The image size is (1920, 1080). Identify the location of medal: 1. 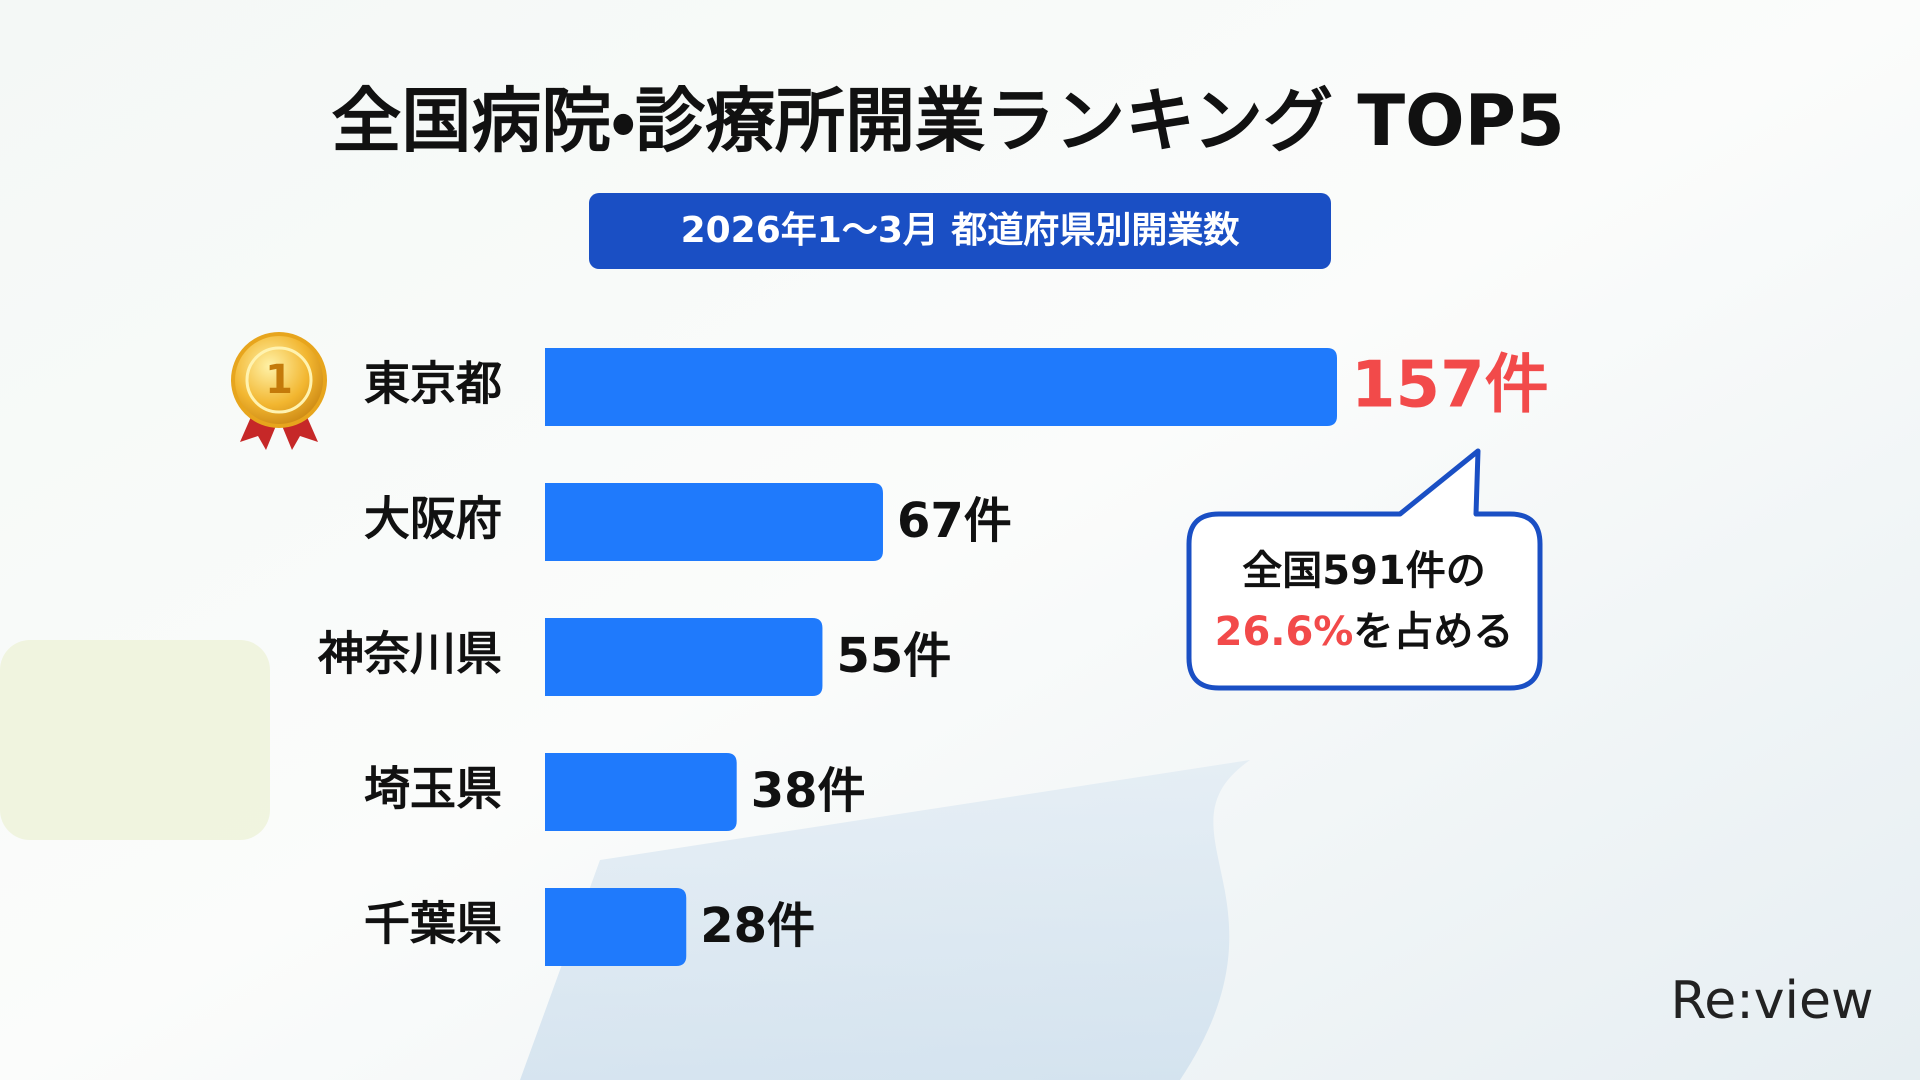
(279, 391).